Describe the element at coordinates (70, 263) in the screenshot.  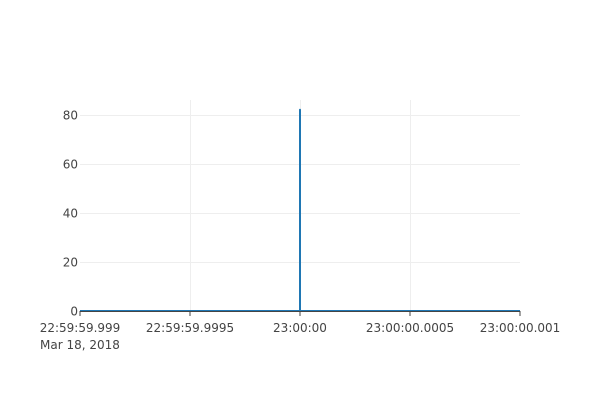
I see `y-tick-label: 20` at that location.